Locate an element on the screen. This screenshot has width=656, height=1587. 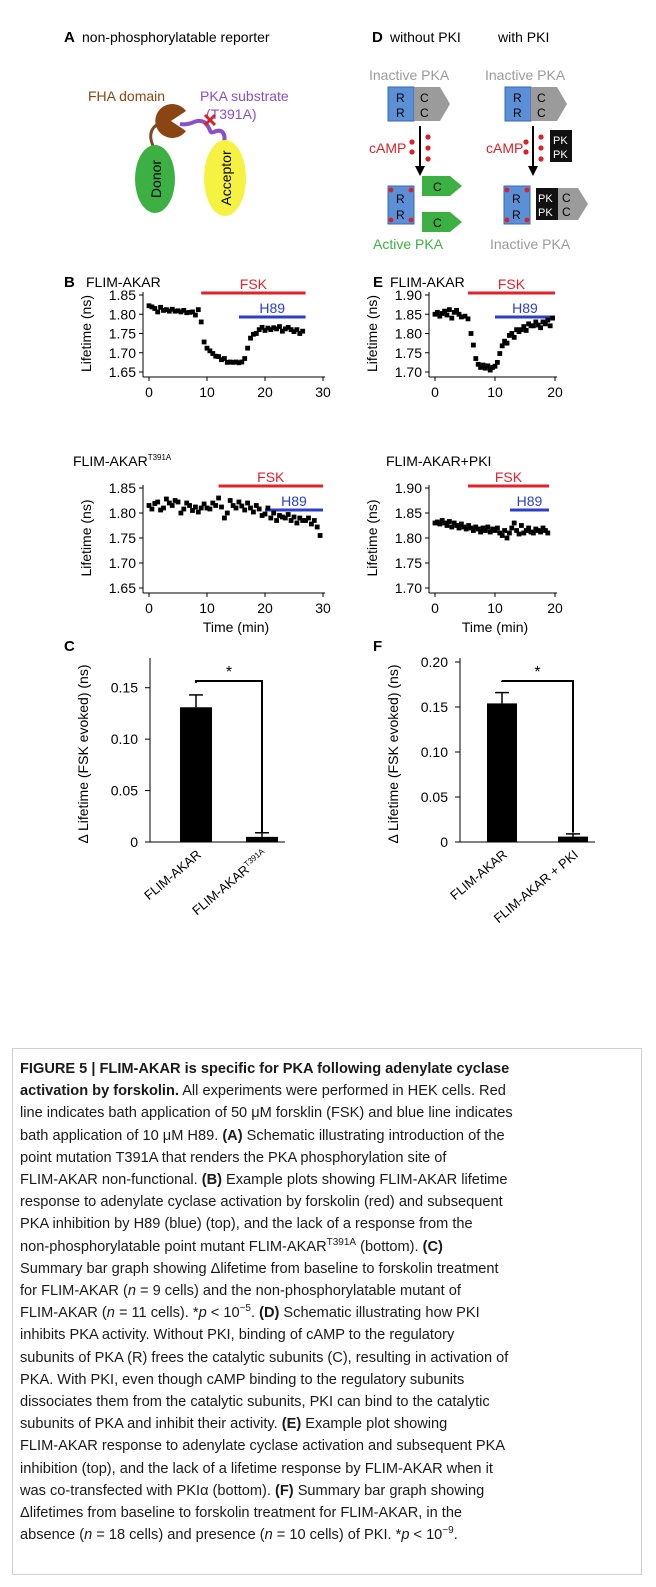
x-tick-label: 20 is located at coordinates (265, 608).